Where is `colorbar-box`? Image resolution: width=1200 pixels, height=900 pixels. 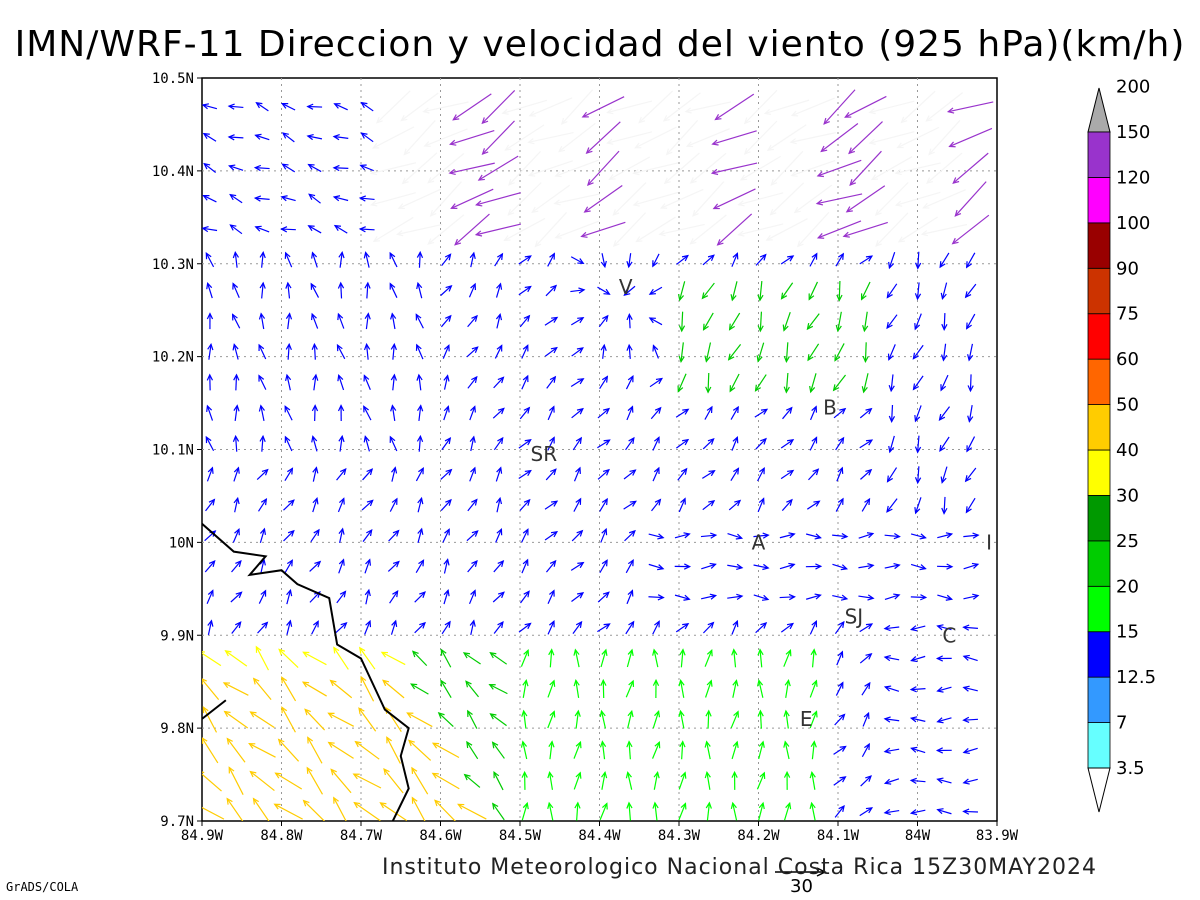 colorbar-box is located at coordinates (1099, 518).